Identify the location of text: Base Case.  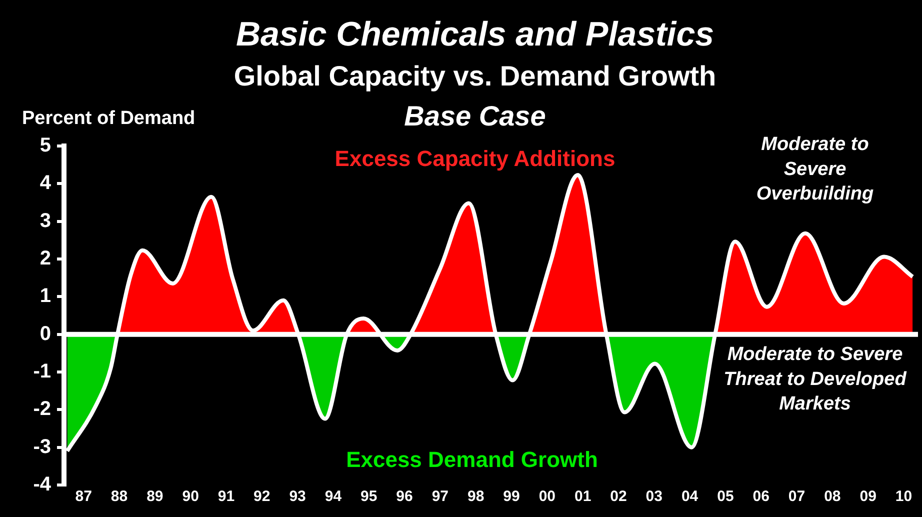
(475, 116).